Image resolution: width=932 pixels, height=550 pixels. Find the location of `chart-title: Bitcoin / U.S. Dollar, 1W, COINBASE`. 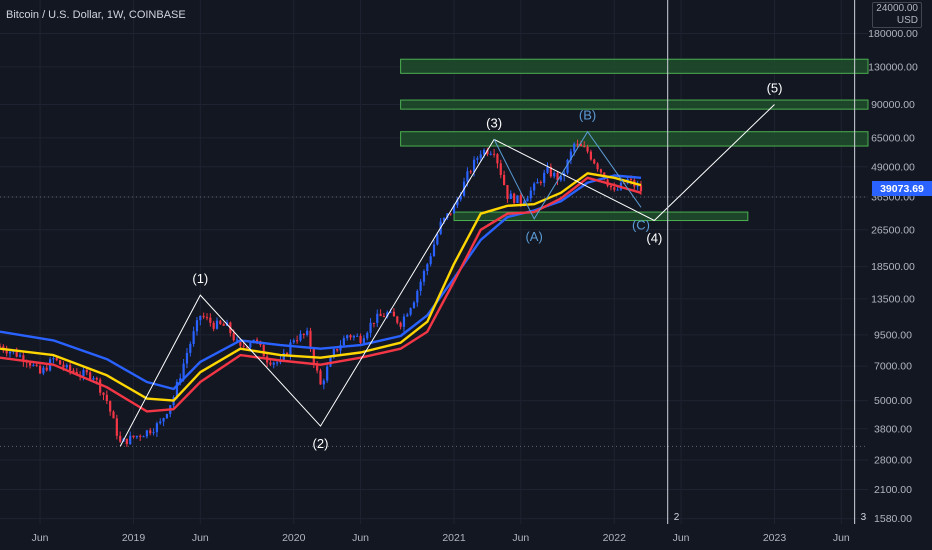

chart-title: Bitcoin / U.S. Dollar, 1W, COINBASE is located at coordinates (96, 15).